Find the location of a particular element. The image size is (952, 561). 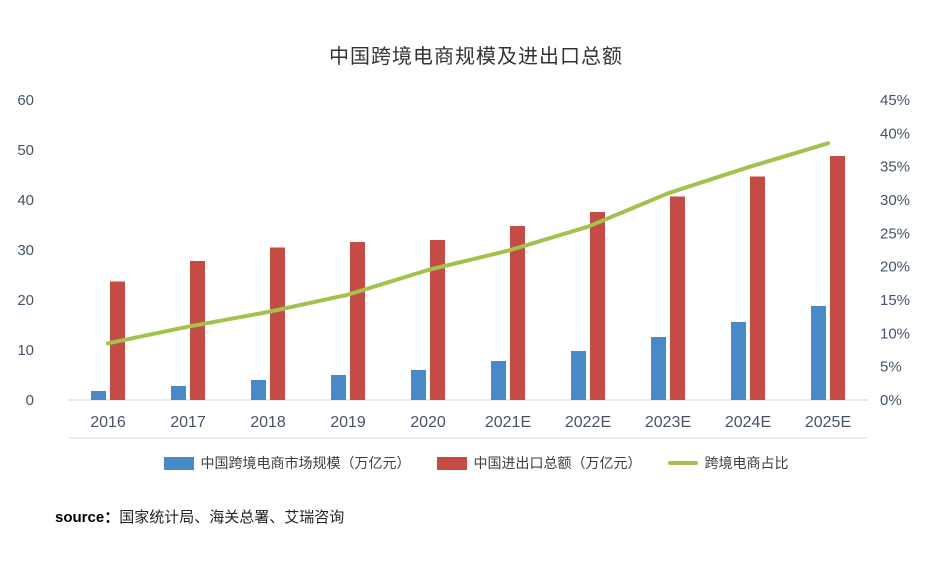

right-axis-tick-label: 10% is located at coordinates (895, 333).